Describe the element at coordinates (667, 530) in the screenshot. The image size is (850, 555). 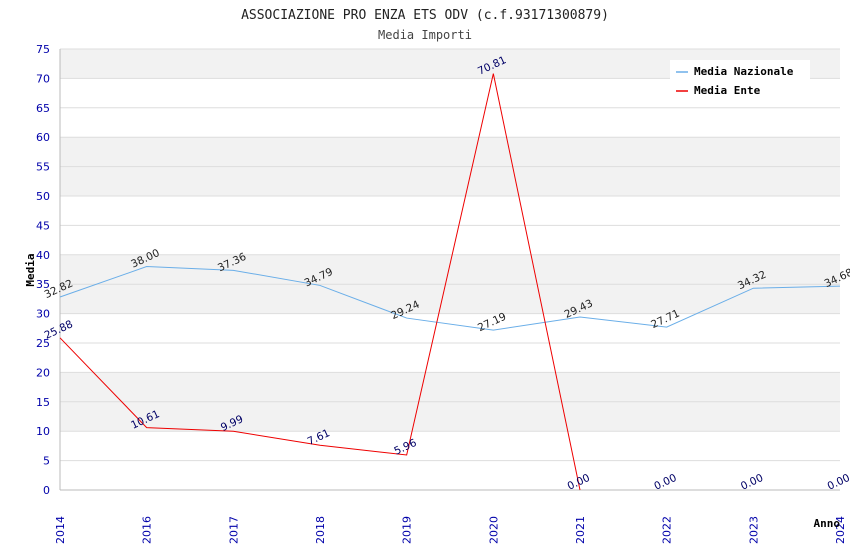
I see `x-tick-label: 2022` at that location.